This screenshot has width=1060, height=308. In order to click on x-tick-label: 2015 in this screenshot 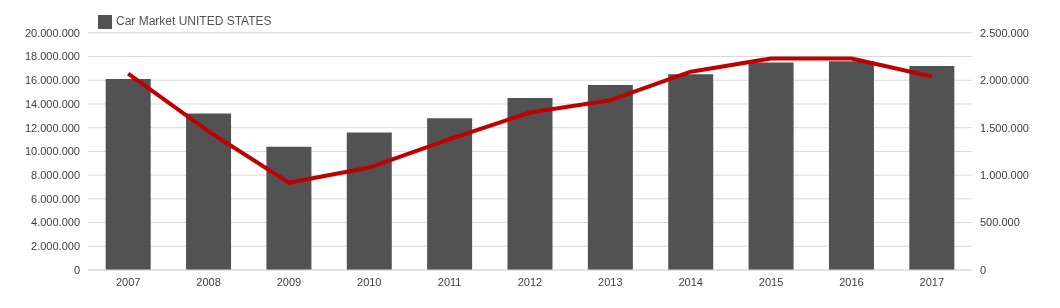, I will do `click(771, 281)`.